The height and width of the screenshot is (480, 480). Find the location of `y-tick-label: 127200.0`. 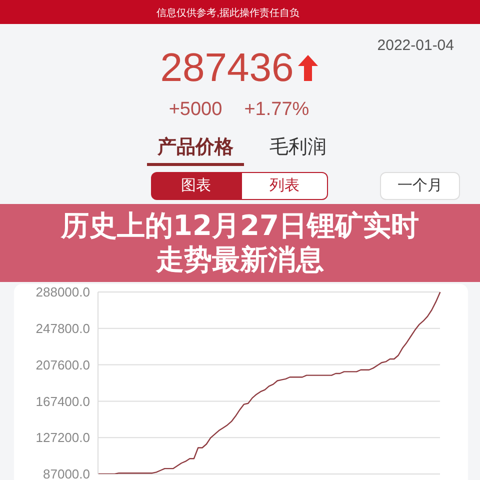

y-tick-label: 127200.0 is located at coordinates (63, 438).